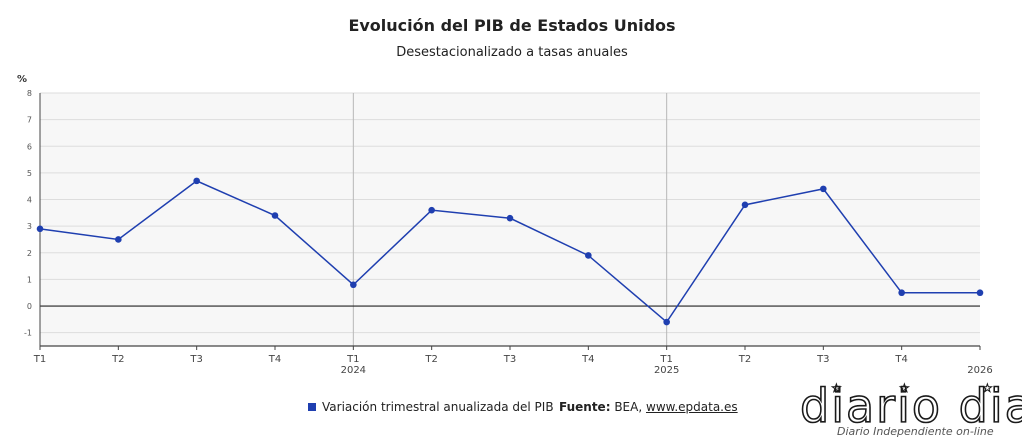 The height and width of the screenshot is (439, 1024). Describe the element at coordinates (29, 279) in the screenshot. I see `y-tick-label: 1` at that location.